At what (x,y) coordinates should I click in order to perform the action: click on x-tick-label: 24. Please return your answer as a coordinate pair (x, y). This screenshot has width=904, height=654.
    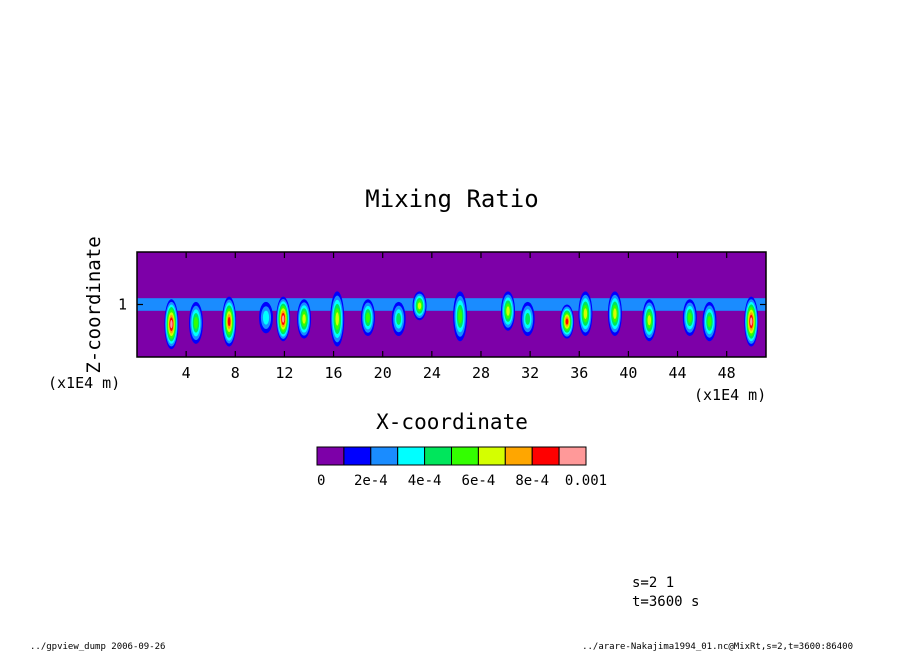
    Looking at the image, I should click on (432, 373).